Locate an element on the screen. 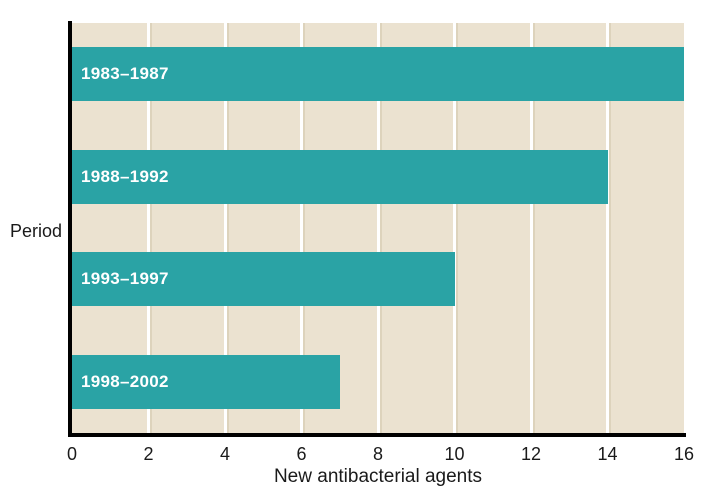  x-tick-label: 10 is located at coordinates (454, 454).